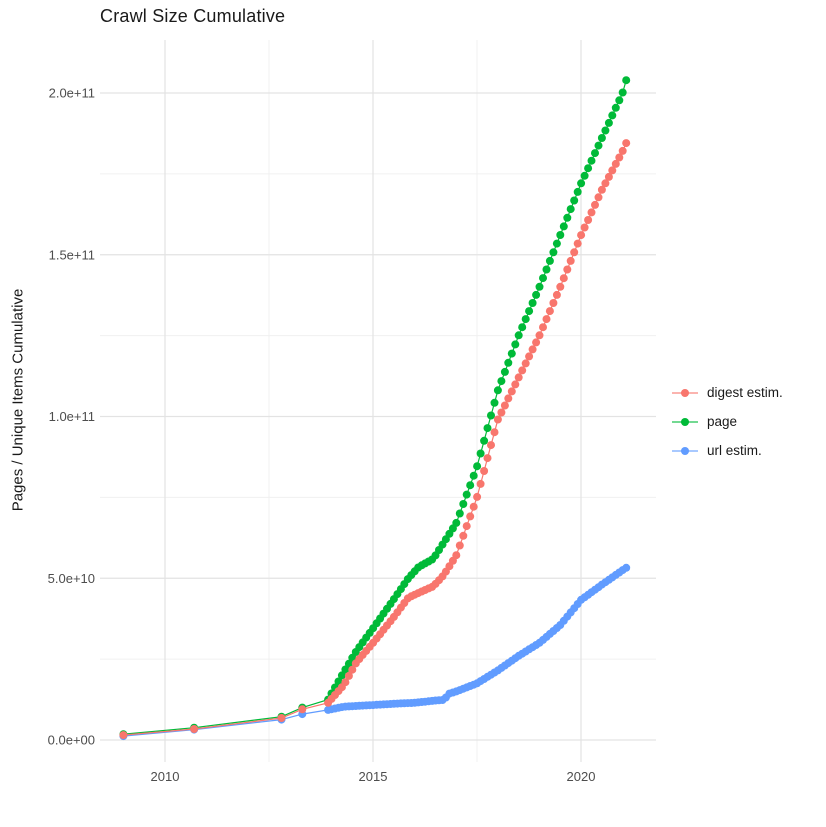 The image size is (826, 827). Describe the element at coordinates (581, 776) in the screenshot. I see `x-tick-label: 2020` at that location.